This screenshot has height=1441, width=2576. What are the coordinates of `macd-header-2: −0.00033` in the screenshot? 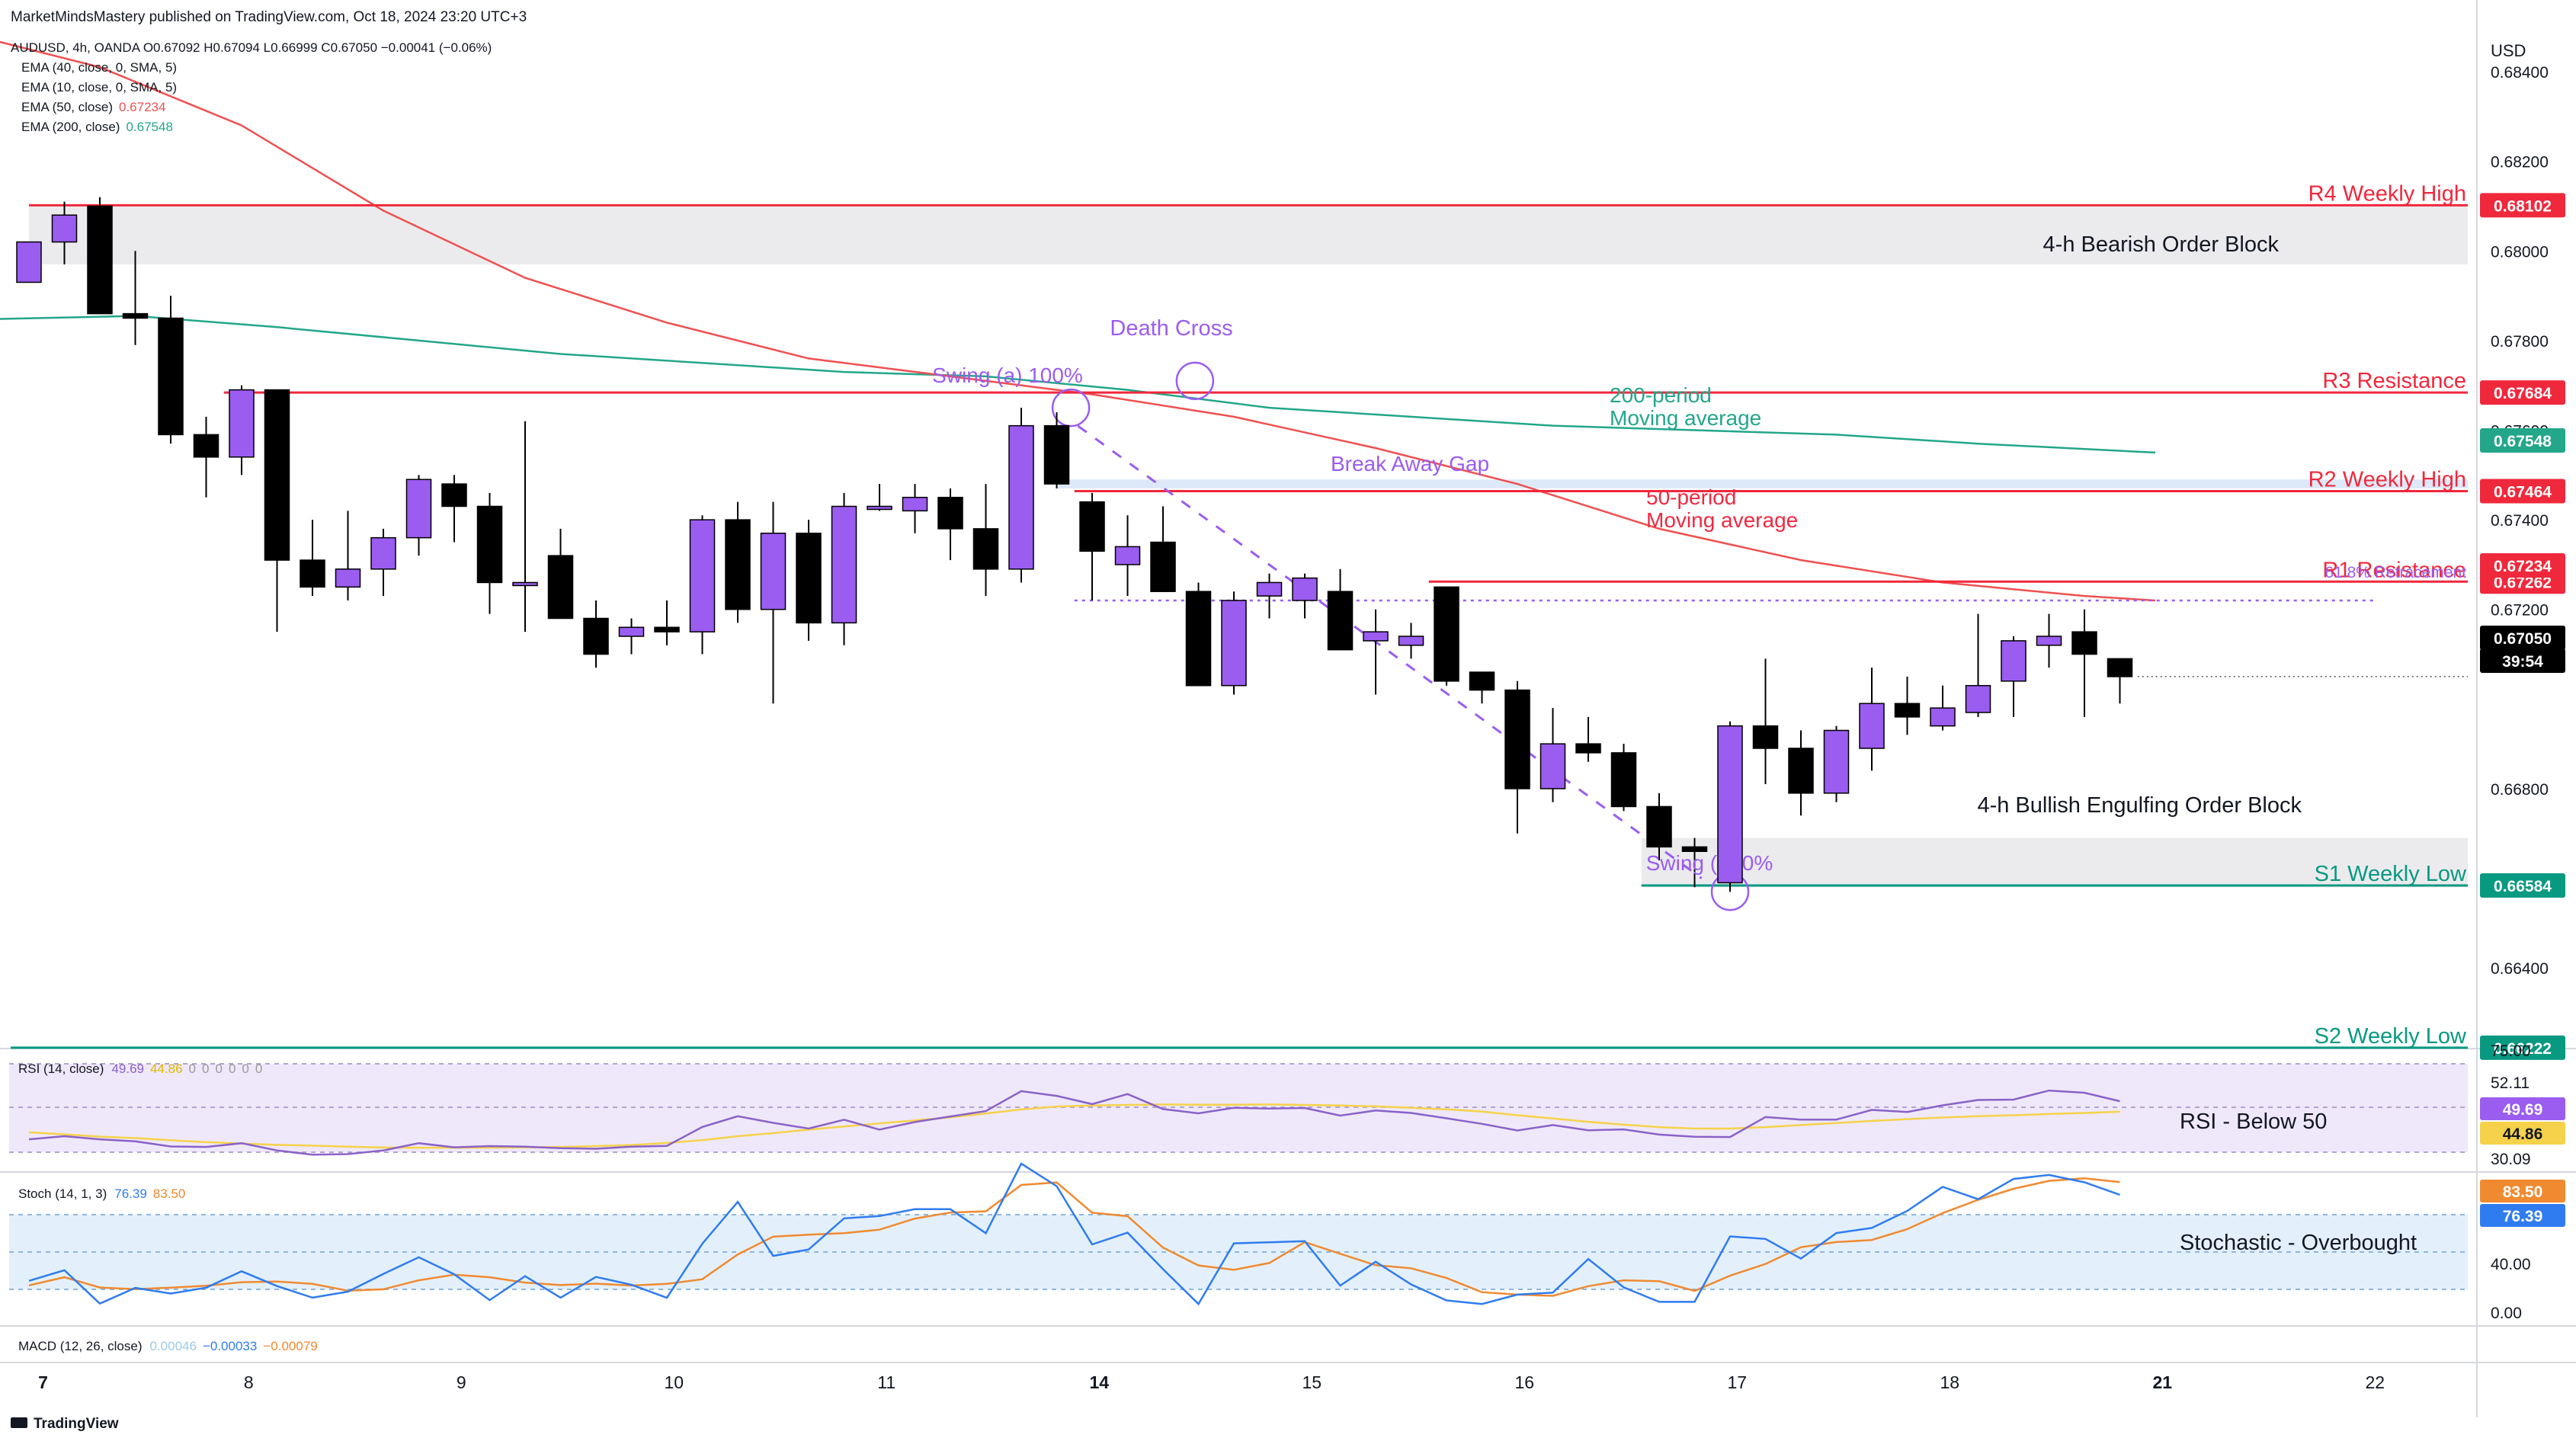 It's located at (230, 1346).